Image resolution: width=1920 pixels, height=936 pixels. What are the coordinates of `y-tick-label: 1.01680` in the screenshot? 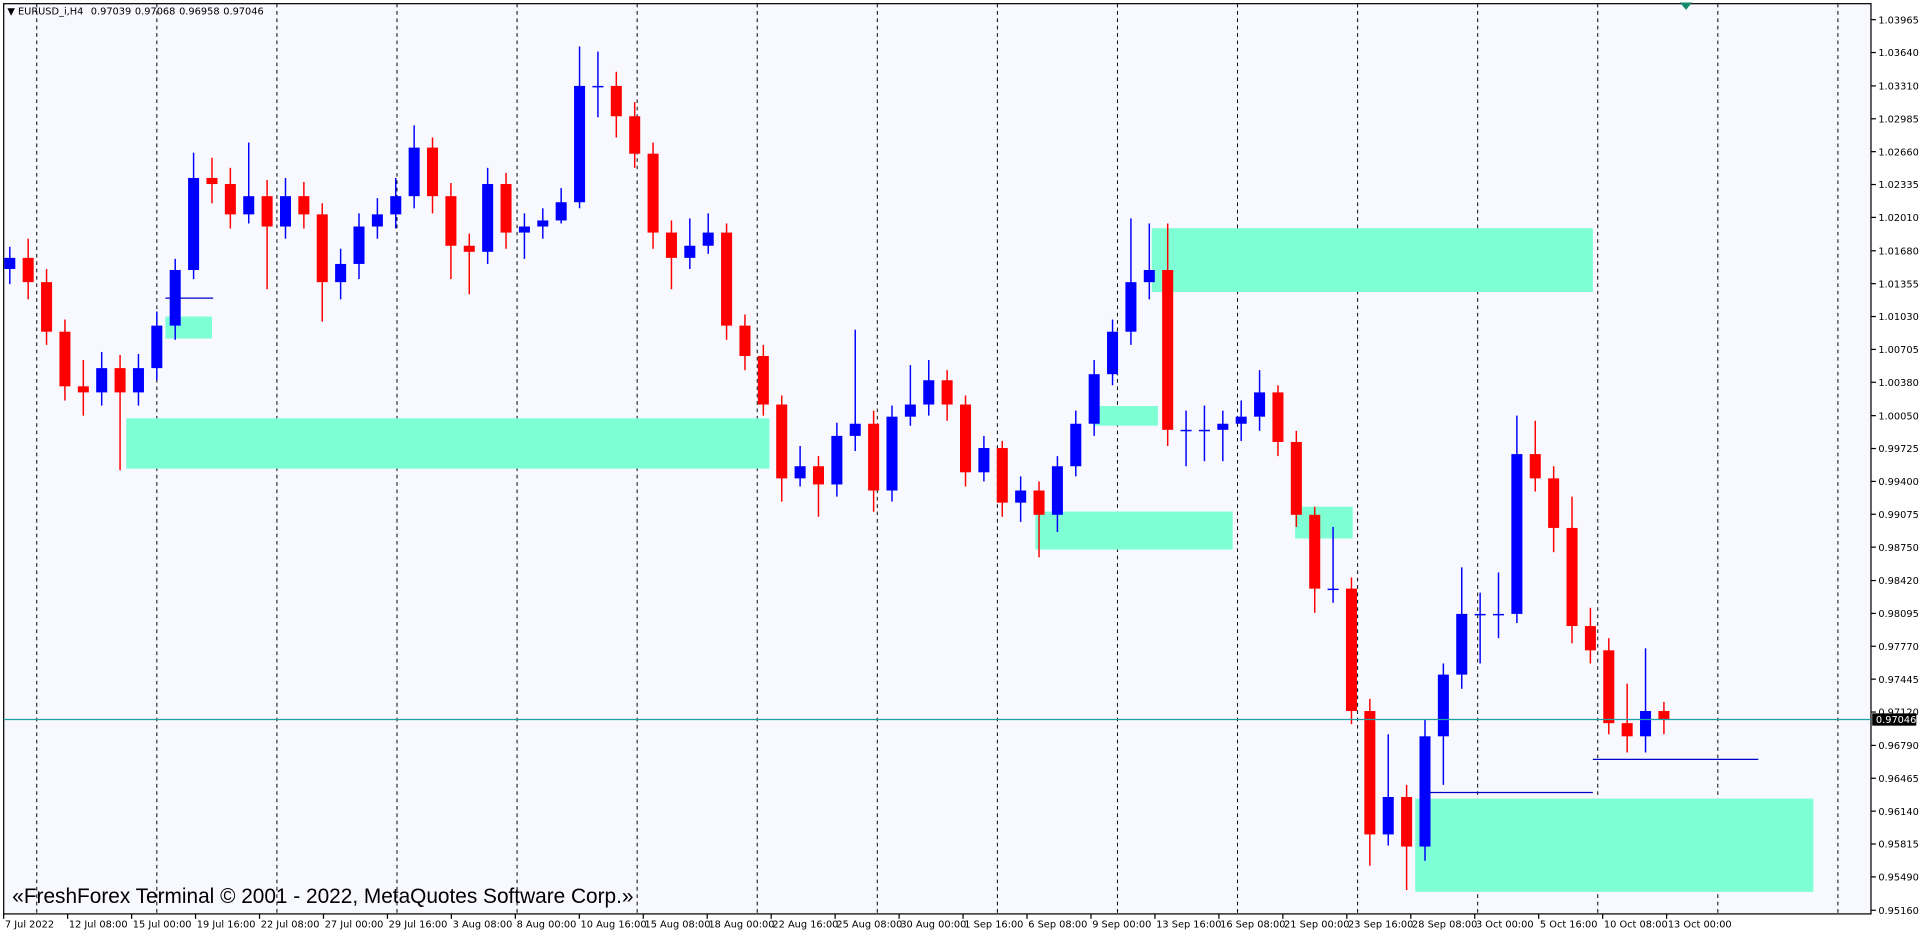 It's located at (1898, 251).